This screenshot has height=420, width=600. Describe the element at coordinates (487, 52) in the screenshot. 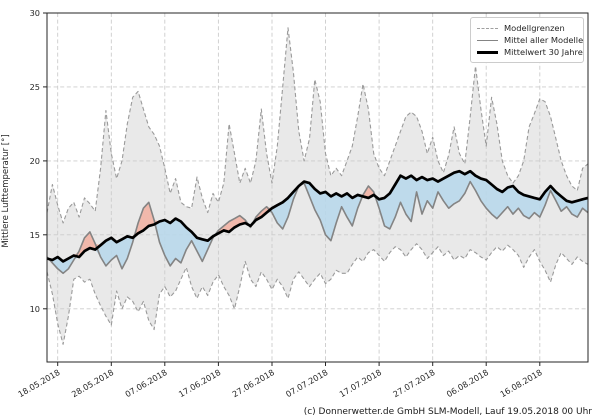

I see `black-line-swatch-icon` at that location.